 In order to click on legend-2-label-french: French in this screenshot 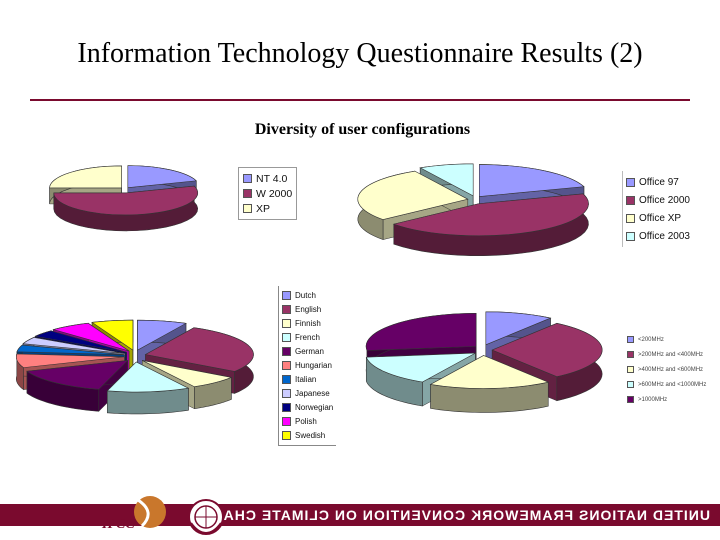, I will do `click(307, 337)`.